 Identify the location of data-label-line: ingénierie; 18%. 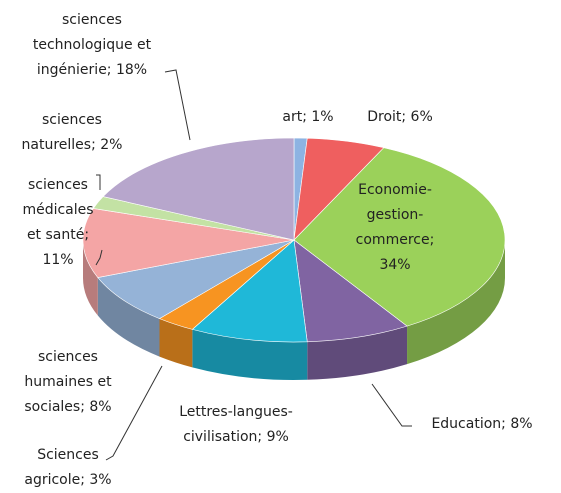
(92, 70).